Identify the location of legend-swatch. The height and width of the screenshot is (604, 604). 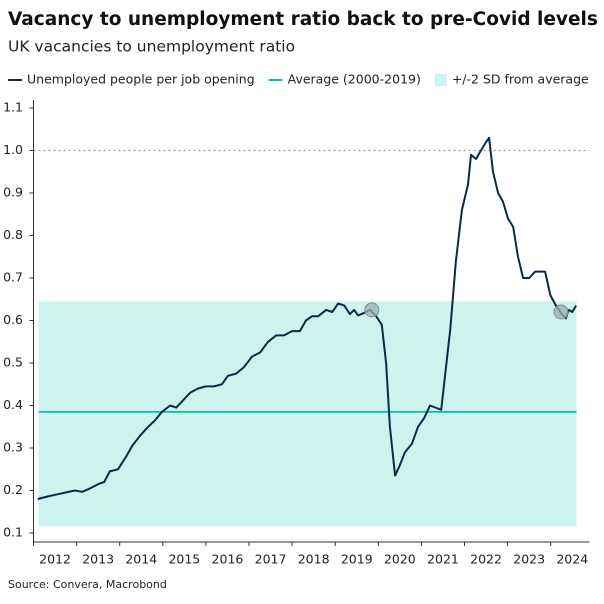
(440, 80).